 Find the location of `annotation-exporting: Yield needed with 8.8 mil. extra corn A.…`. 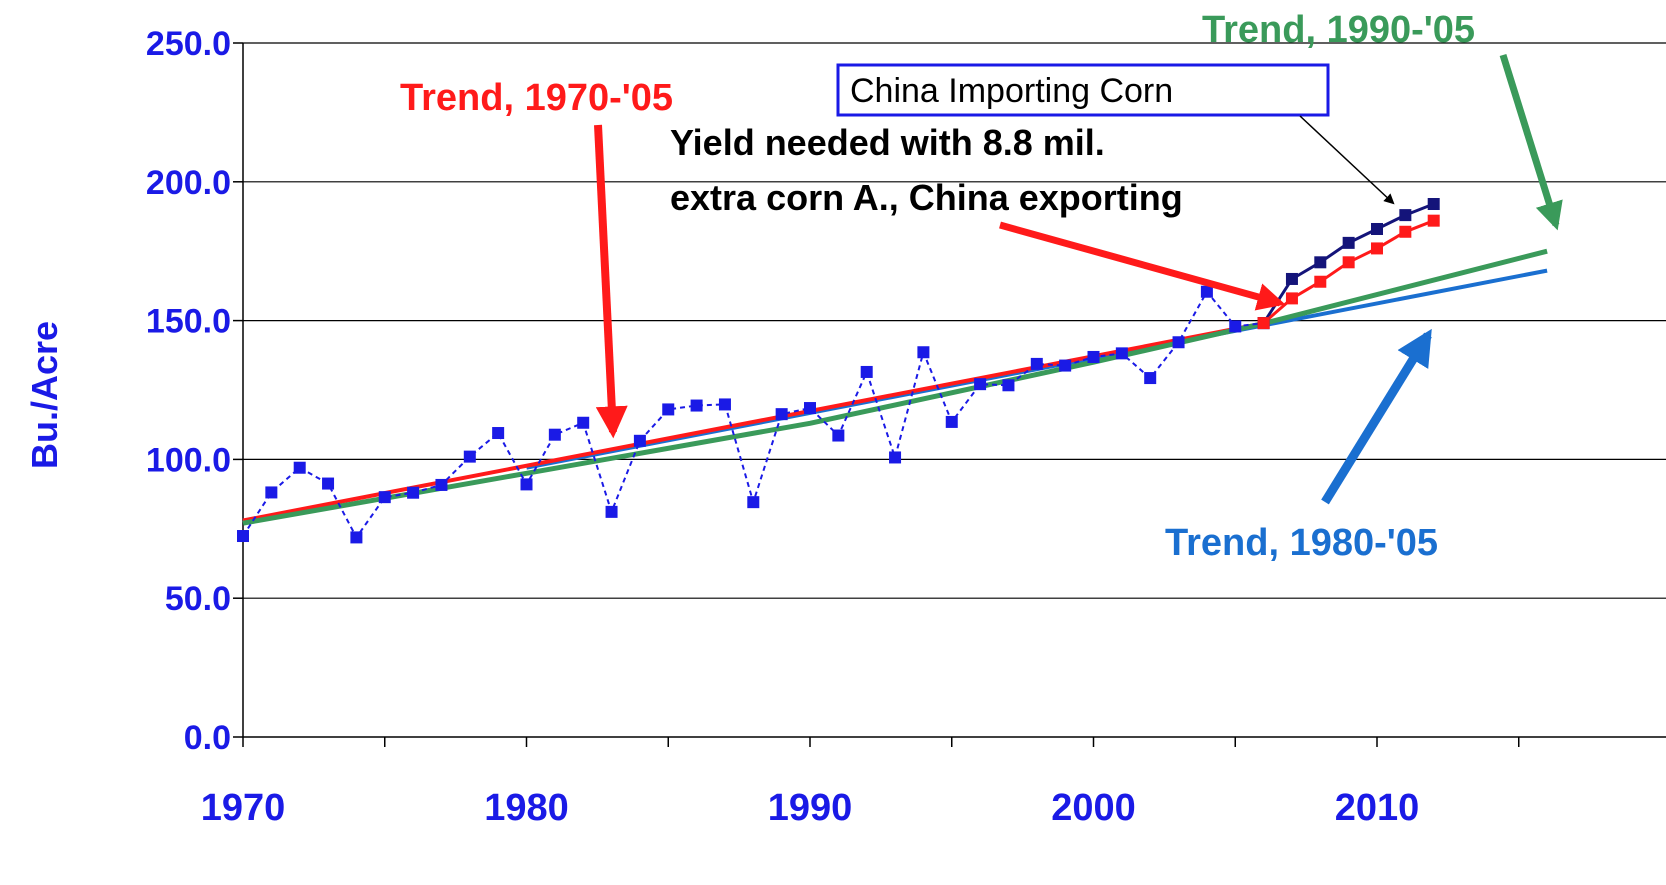

annotation-exporting: Yield needed with 8.8 mil. extra corn A.… is located at coordinates (978, 216).